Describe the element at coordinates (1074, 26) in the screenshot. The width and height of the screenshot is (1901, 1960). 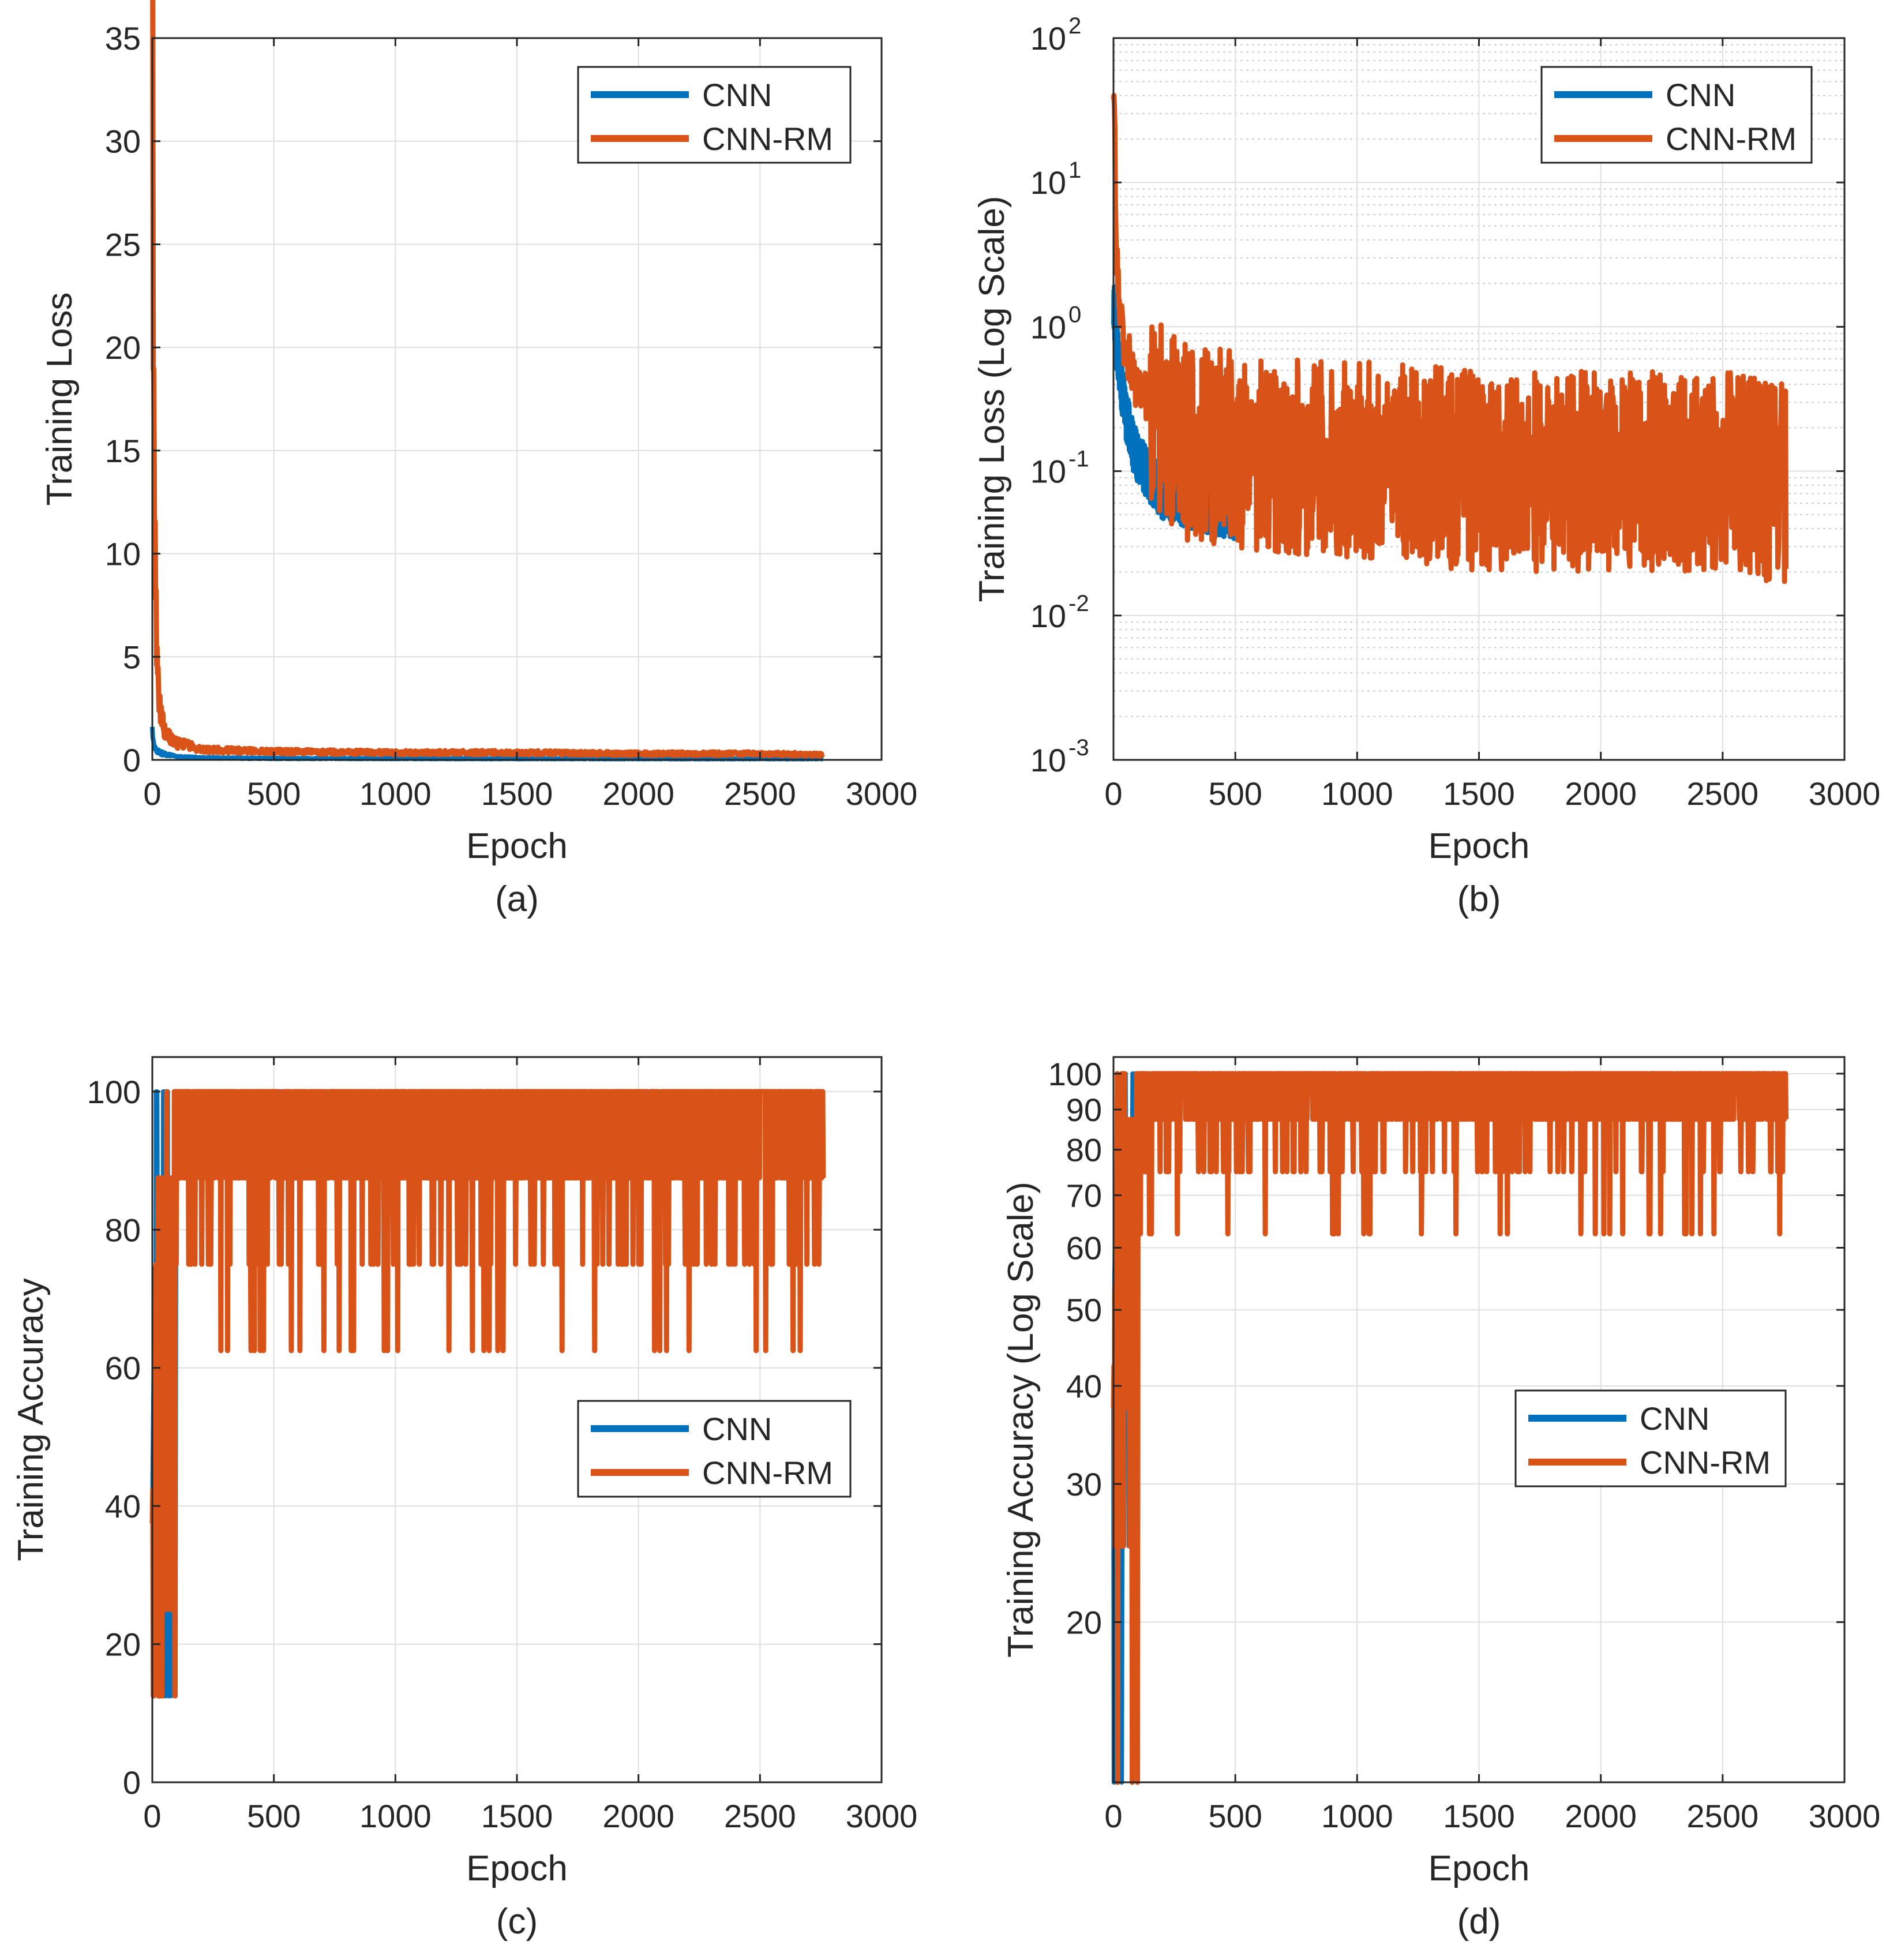
I see `y-tick-exponent: 2` at that location.